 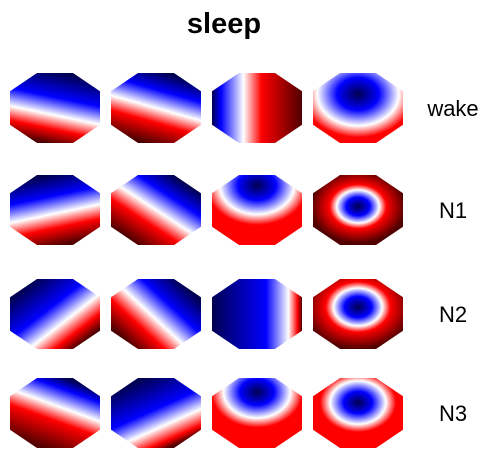 I want to click on row-label: N1, so click(x=453, y=210).